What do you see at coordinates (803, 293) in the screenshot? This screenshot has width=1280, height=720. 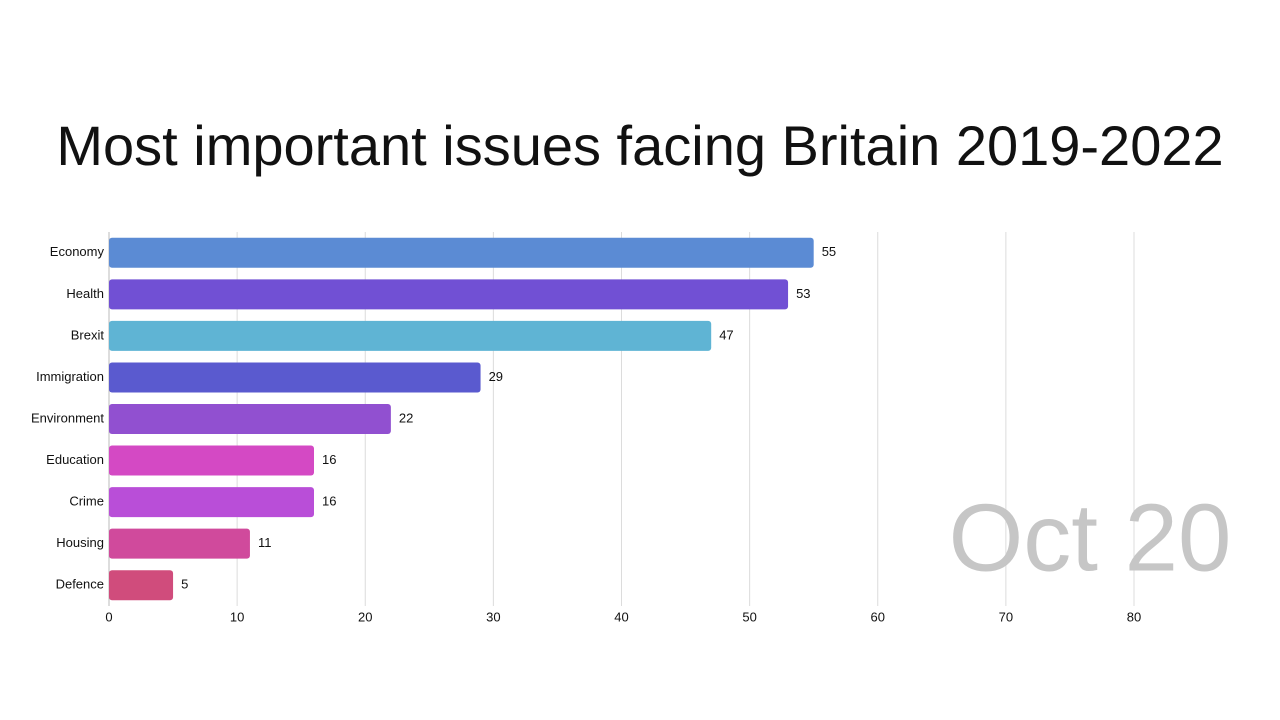 I see `value-label: 53` at bounding box center [803, 293].